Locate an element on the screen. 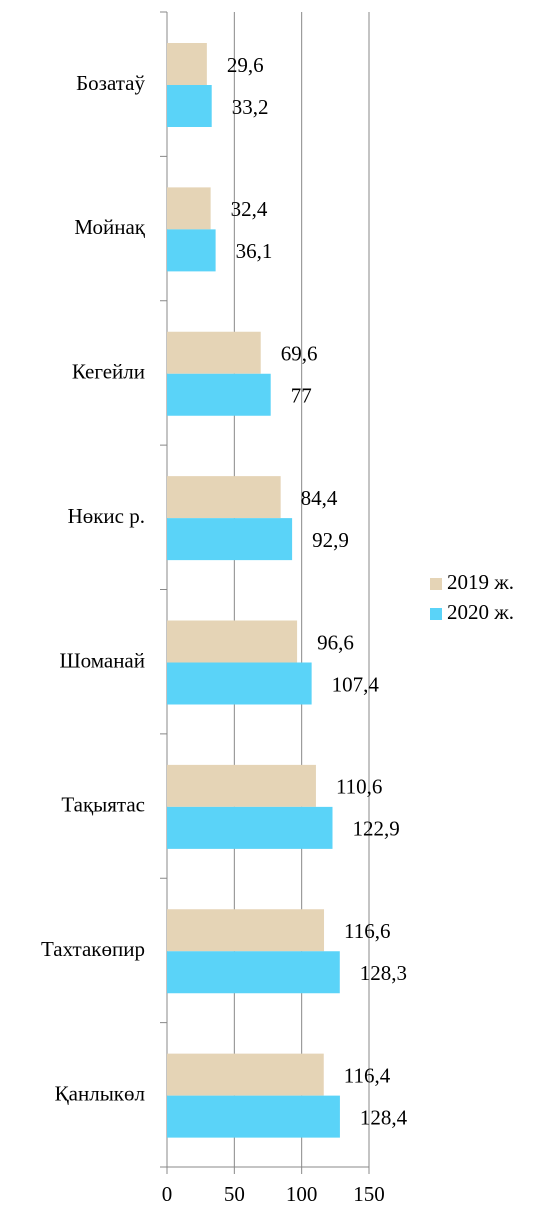  y-tick-label: Қанлыкөл is located at coordinates (100, 1093).